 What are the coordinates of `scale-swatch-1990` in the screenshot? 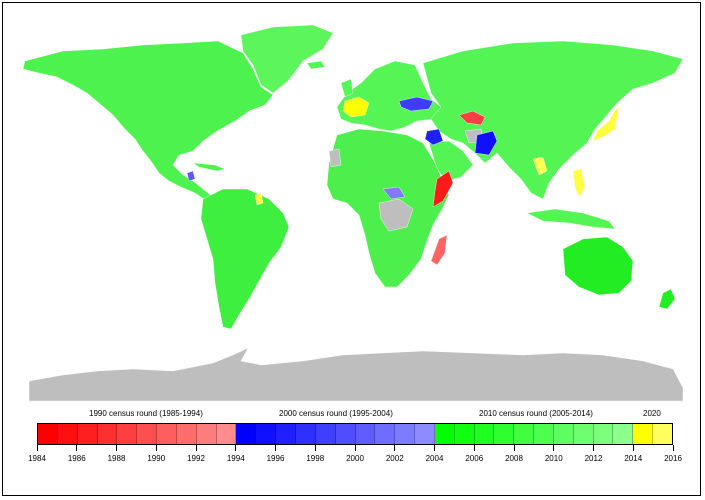 It's located at (167, 434).